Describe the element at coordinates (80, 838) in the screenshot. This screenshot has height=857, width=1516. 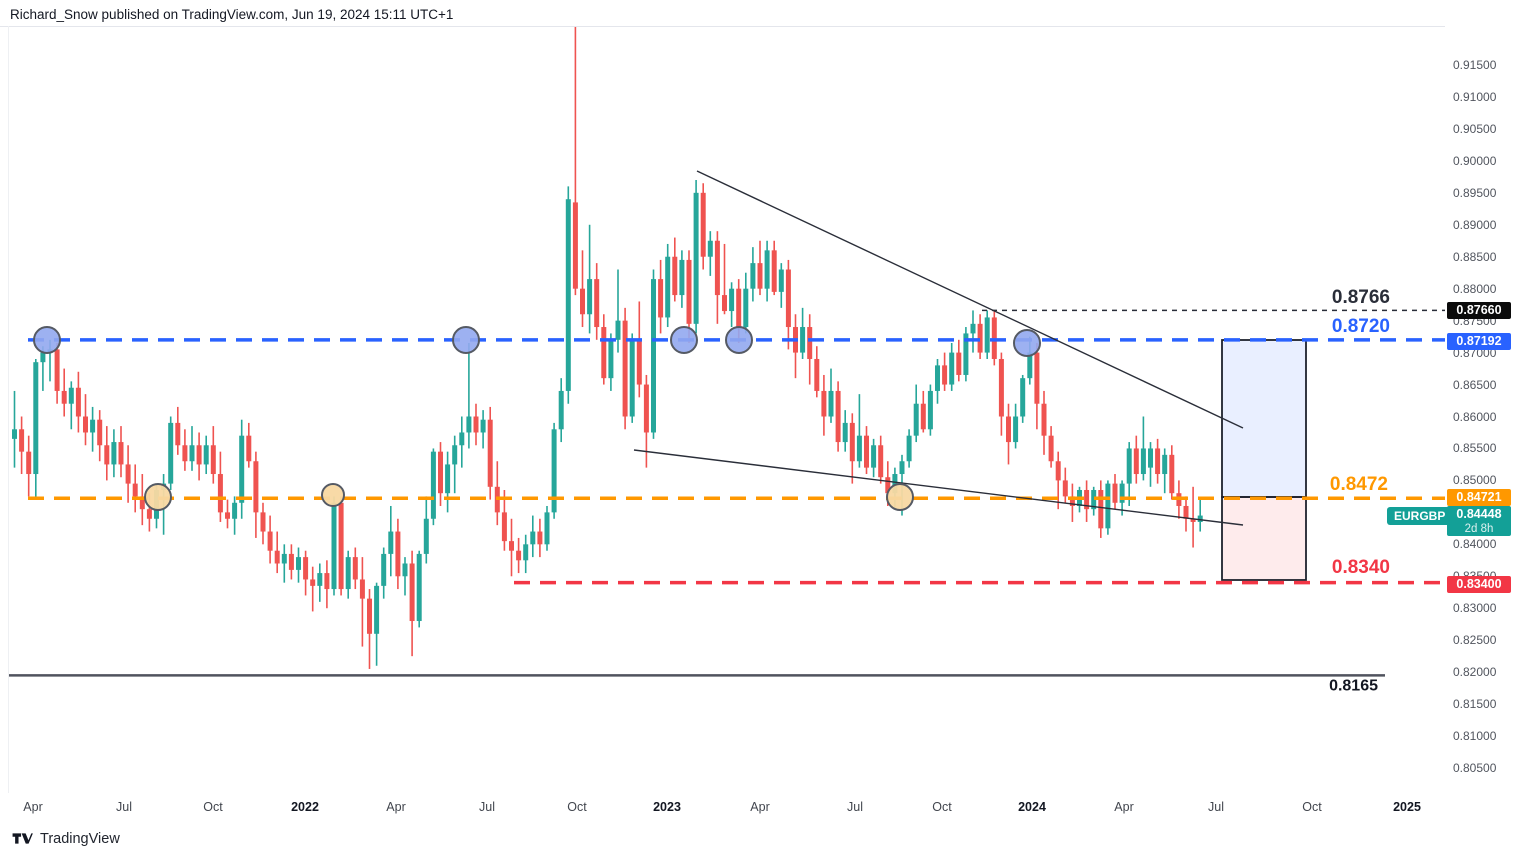
I see `tradingview-logo-text: TradingView` at that location.